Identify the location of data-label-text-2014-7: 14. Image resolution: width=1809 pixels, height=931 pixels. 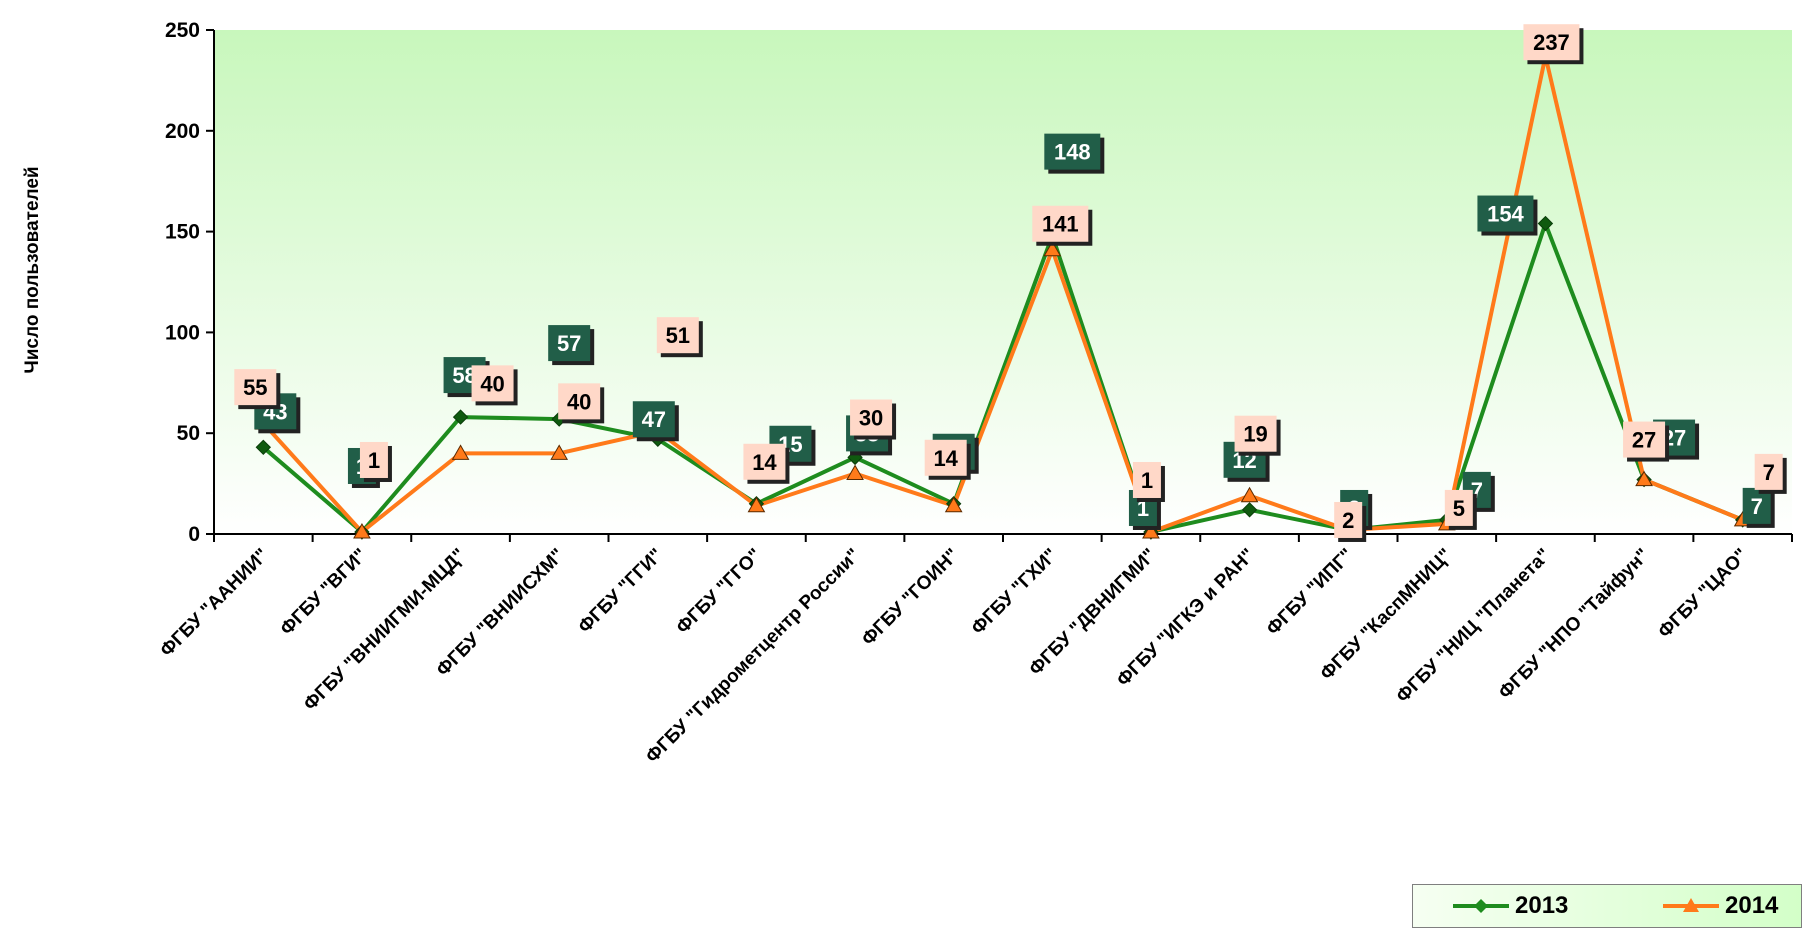
(945, 458).